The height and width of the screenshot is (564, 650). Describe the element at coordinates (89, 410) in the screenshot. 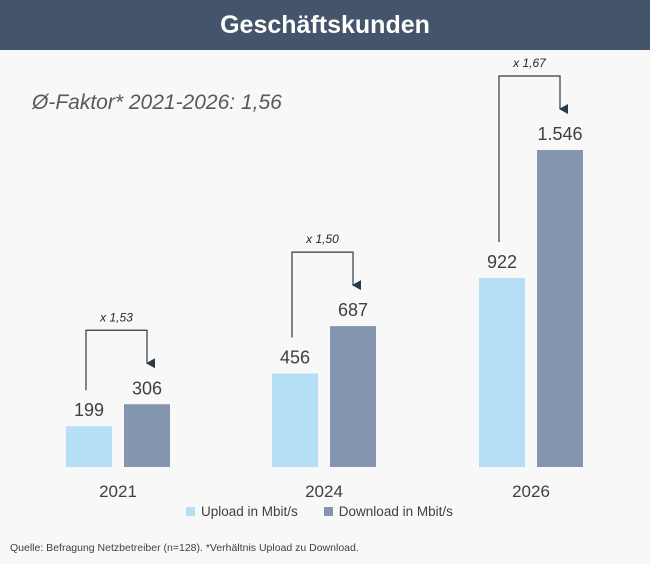

I see `upload-value-label-2021: 199` at that location.